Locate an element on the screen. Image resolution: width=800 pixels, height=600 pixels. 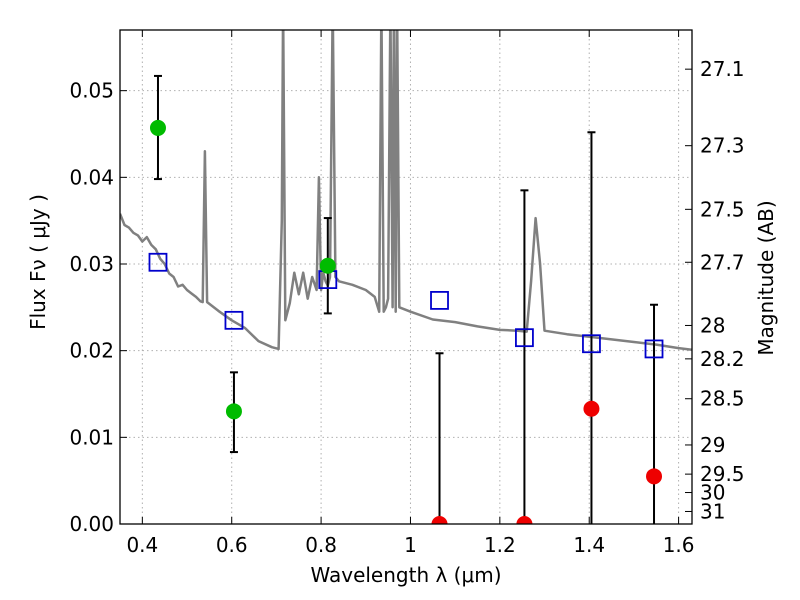
y2-tick-label: 28.2 is located at coordinates (722, 359).